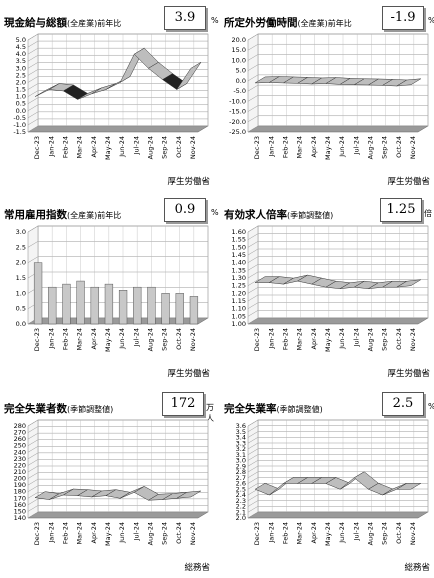 The width and height of the screenshot is (434, 578). What do you see at coordinates (19, 118) in the screenshot?
I see `y-tick-label: -0.5` at bounding box center [19, 118].